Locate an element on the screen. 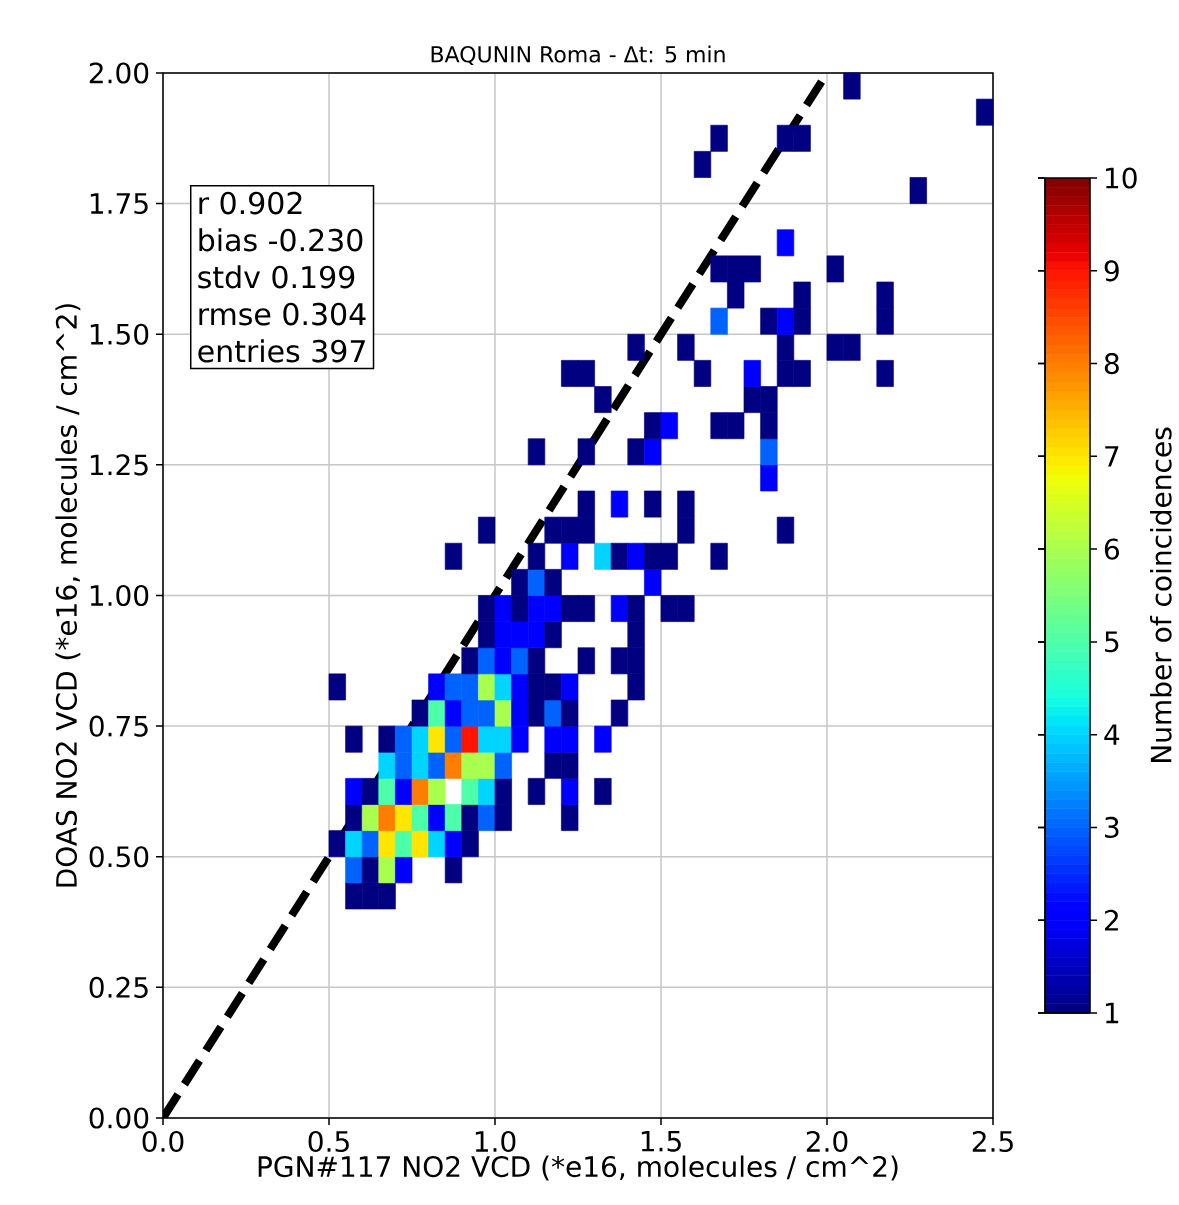 This screenshot has width=1179, height=1205. x-tick-label: 0.5 is located at coordinates (328, 1141).